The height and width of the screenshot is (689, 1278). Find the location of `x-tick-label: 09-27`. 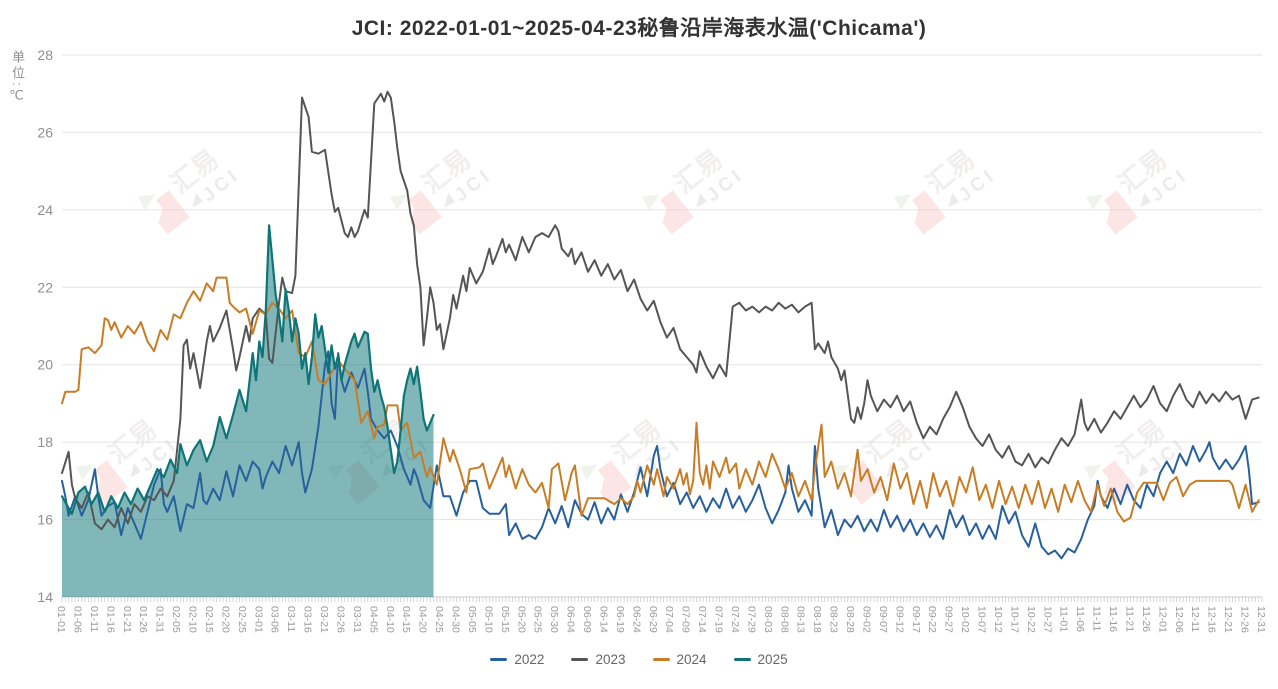

x-tick-label: 09-27 is located at coordinates (949, 619).